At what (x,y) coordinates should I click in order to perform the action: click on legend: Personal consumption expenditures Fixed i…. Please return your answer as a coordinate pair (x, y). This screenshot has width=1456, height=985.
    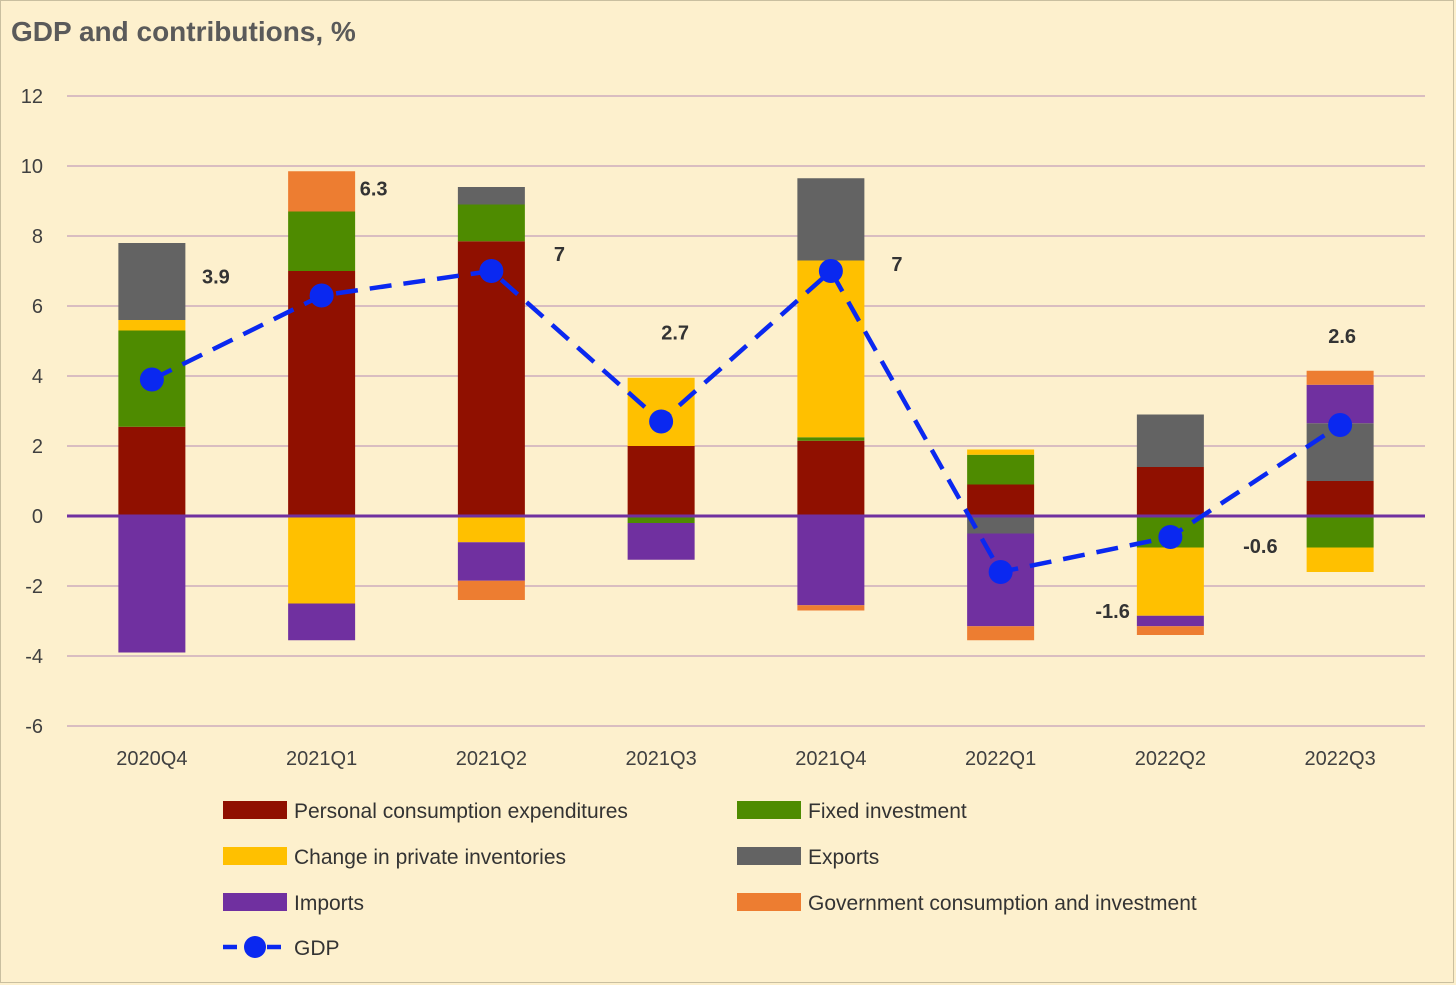
    Looking at the image, I should click on (710, 880).